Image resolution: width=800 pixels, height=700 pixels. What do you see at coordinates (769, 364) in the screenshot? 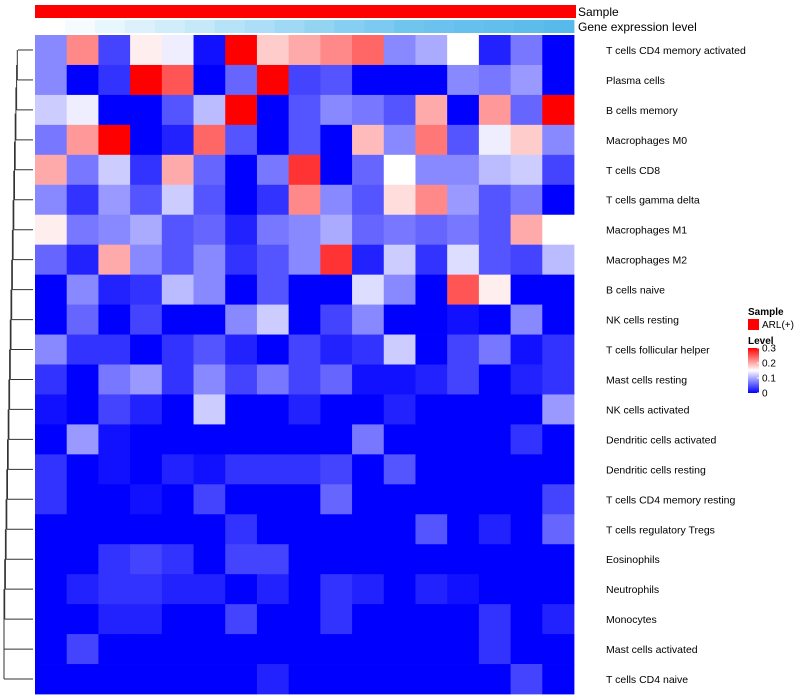
I see `legend-tick-label: 0.2` at bounding box center [769, 364].